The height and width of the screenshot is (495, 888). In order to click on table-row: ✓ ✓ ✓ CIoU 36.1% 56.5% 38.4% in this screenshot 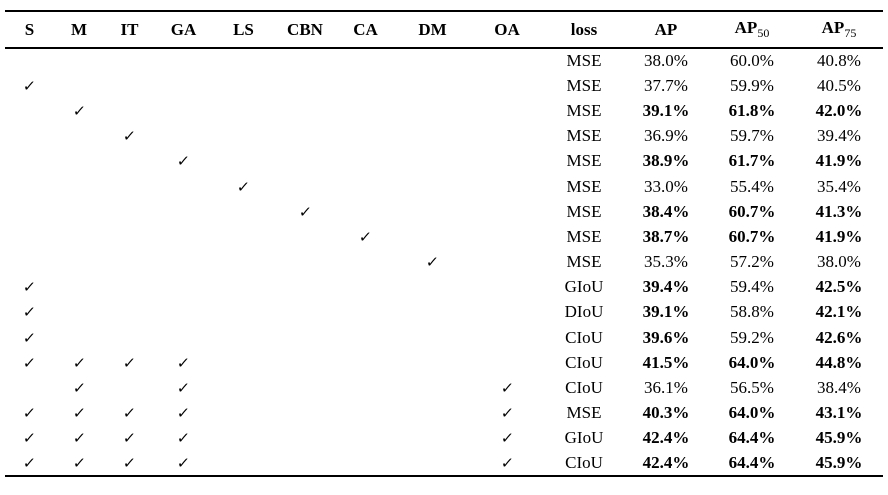, I will do `click(444, 387)`.